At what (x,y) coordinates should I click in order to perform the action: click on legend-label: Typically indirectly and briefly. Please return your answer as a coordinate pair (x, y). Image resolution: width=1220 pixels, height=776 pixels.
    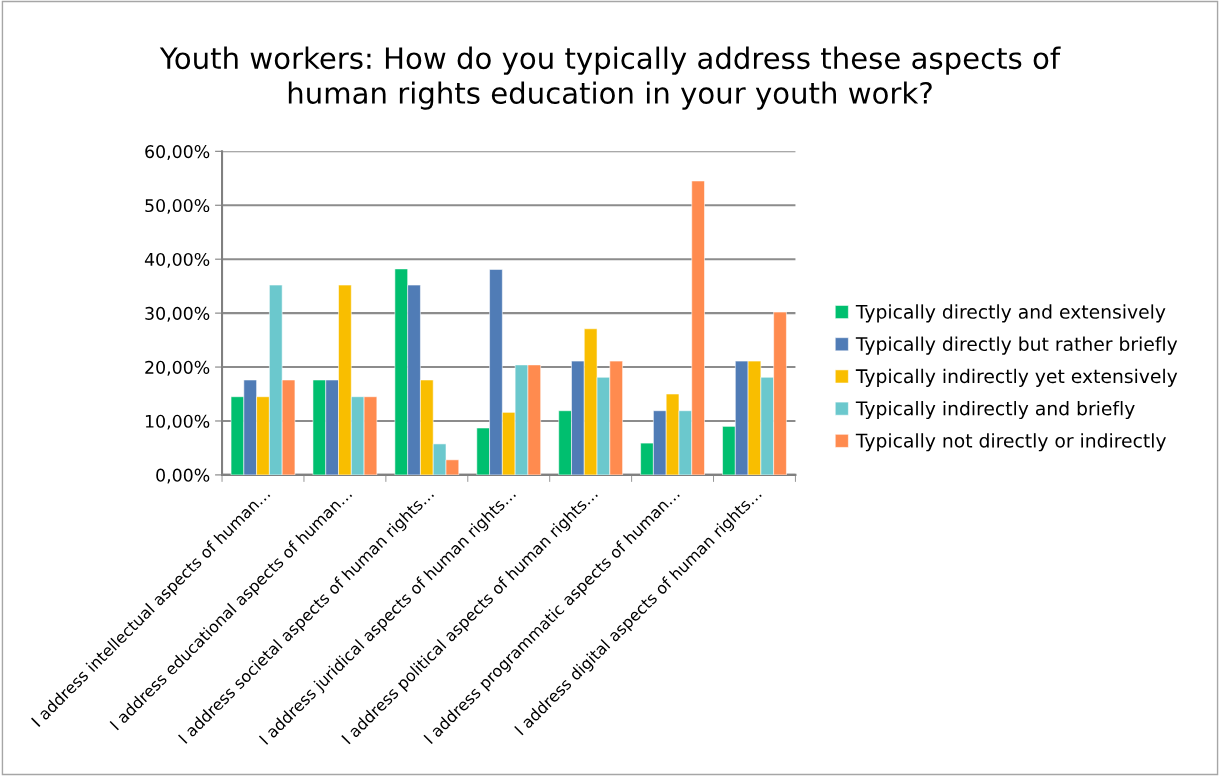
    Looking at the image, I should click on (995, 410).